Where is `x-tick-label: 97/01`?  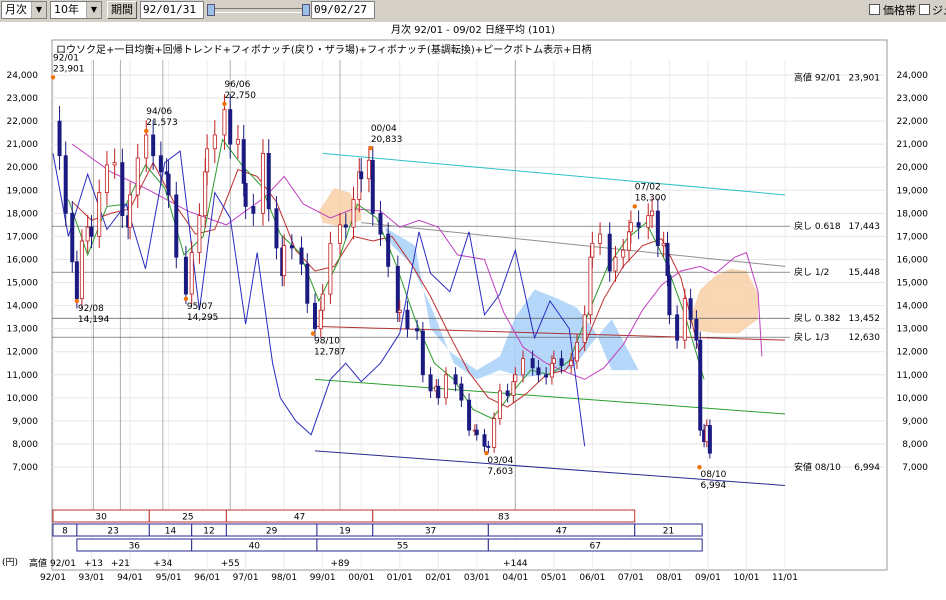 x-tick-label: 97/01 is located at coordinates (246, 578).